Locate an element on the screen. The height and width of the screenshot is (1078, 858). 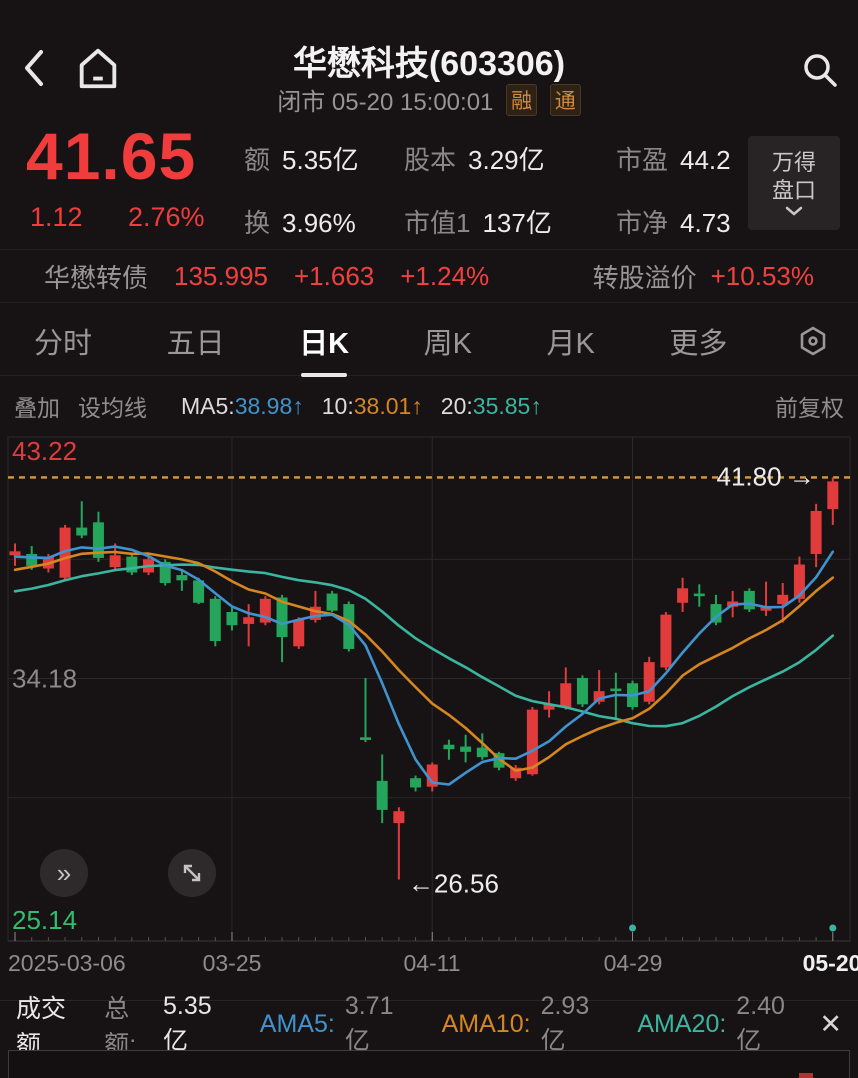
y-min-label: 25.14 is located at coordinates (44, 920).